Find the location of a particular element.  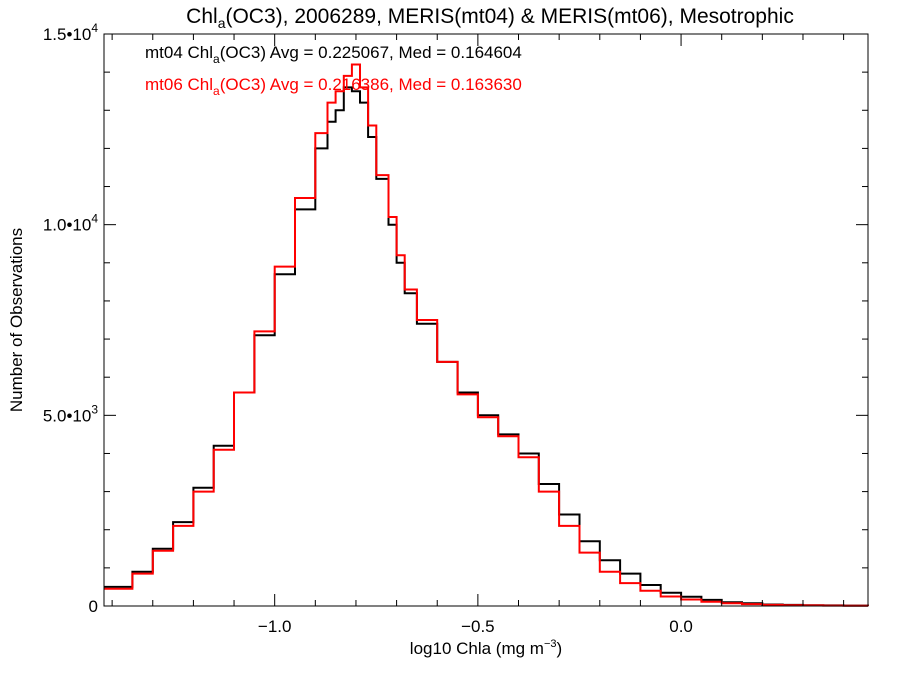

x-axis-label: log10 Chla (mg m−3) is located at coordinates (486, 648).